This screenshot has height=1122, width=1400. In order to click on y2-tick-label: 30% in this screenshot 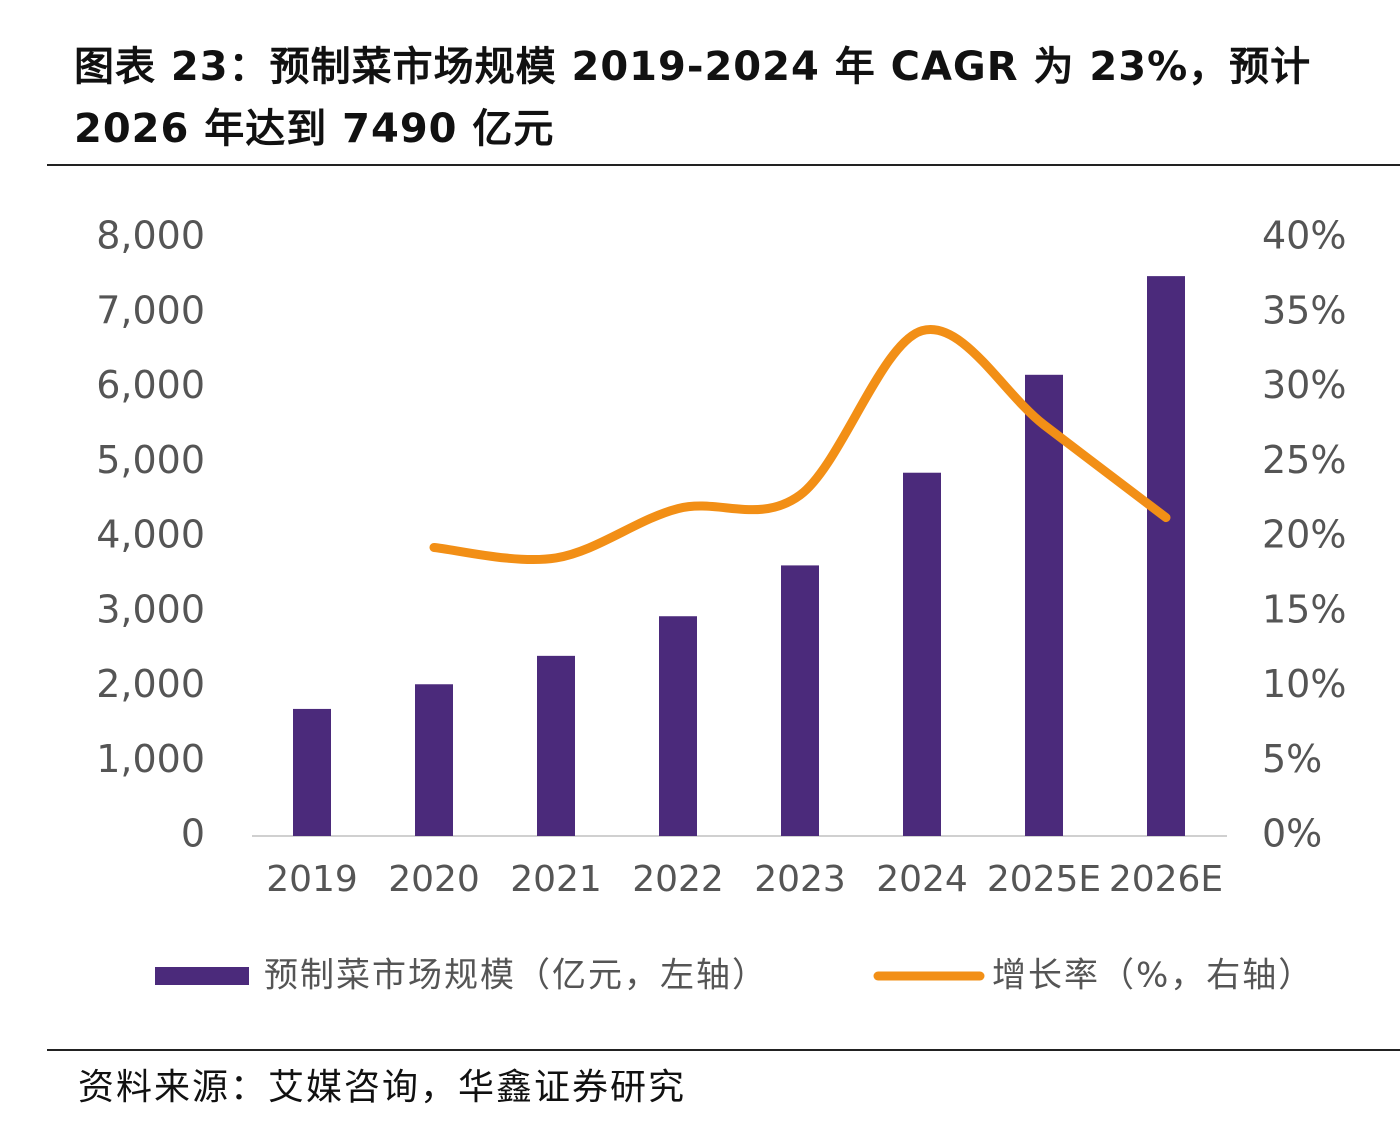, I will do `click(1304, 385)`.